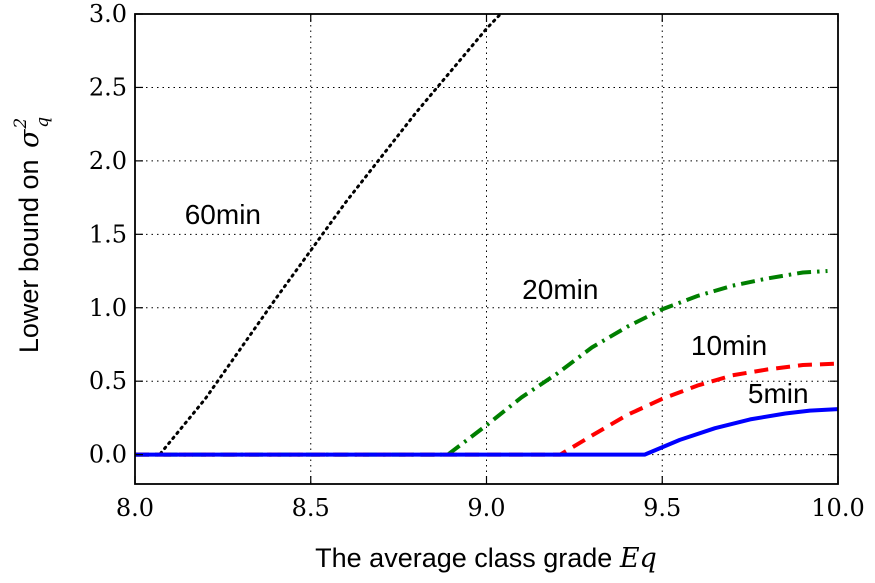 This screenshot has height=583, width=875. What do you see at coordinates (486, 432) in the screenshot?
I see `series-line-5min` at bounding box center [486, 432].